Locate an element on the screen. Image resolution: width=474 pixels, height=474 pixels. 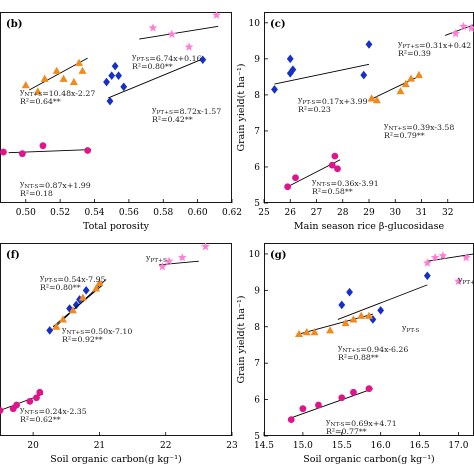
x-tick-label: 0.60 is located at coordinates (198, 213).